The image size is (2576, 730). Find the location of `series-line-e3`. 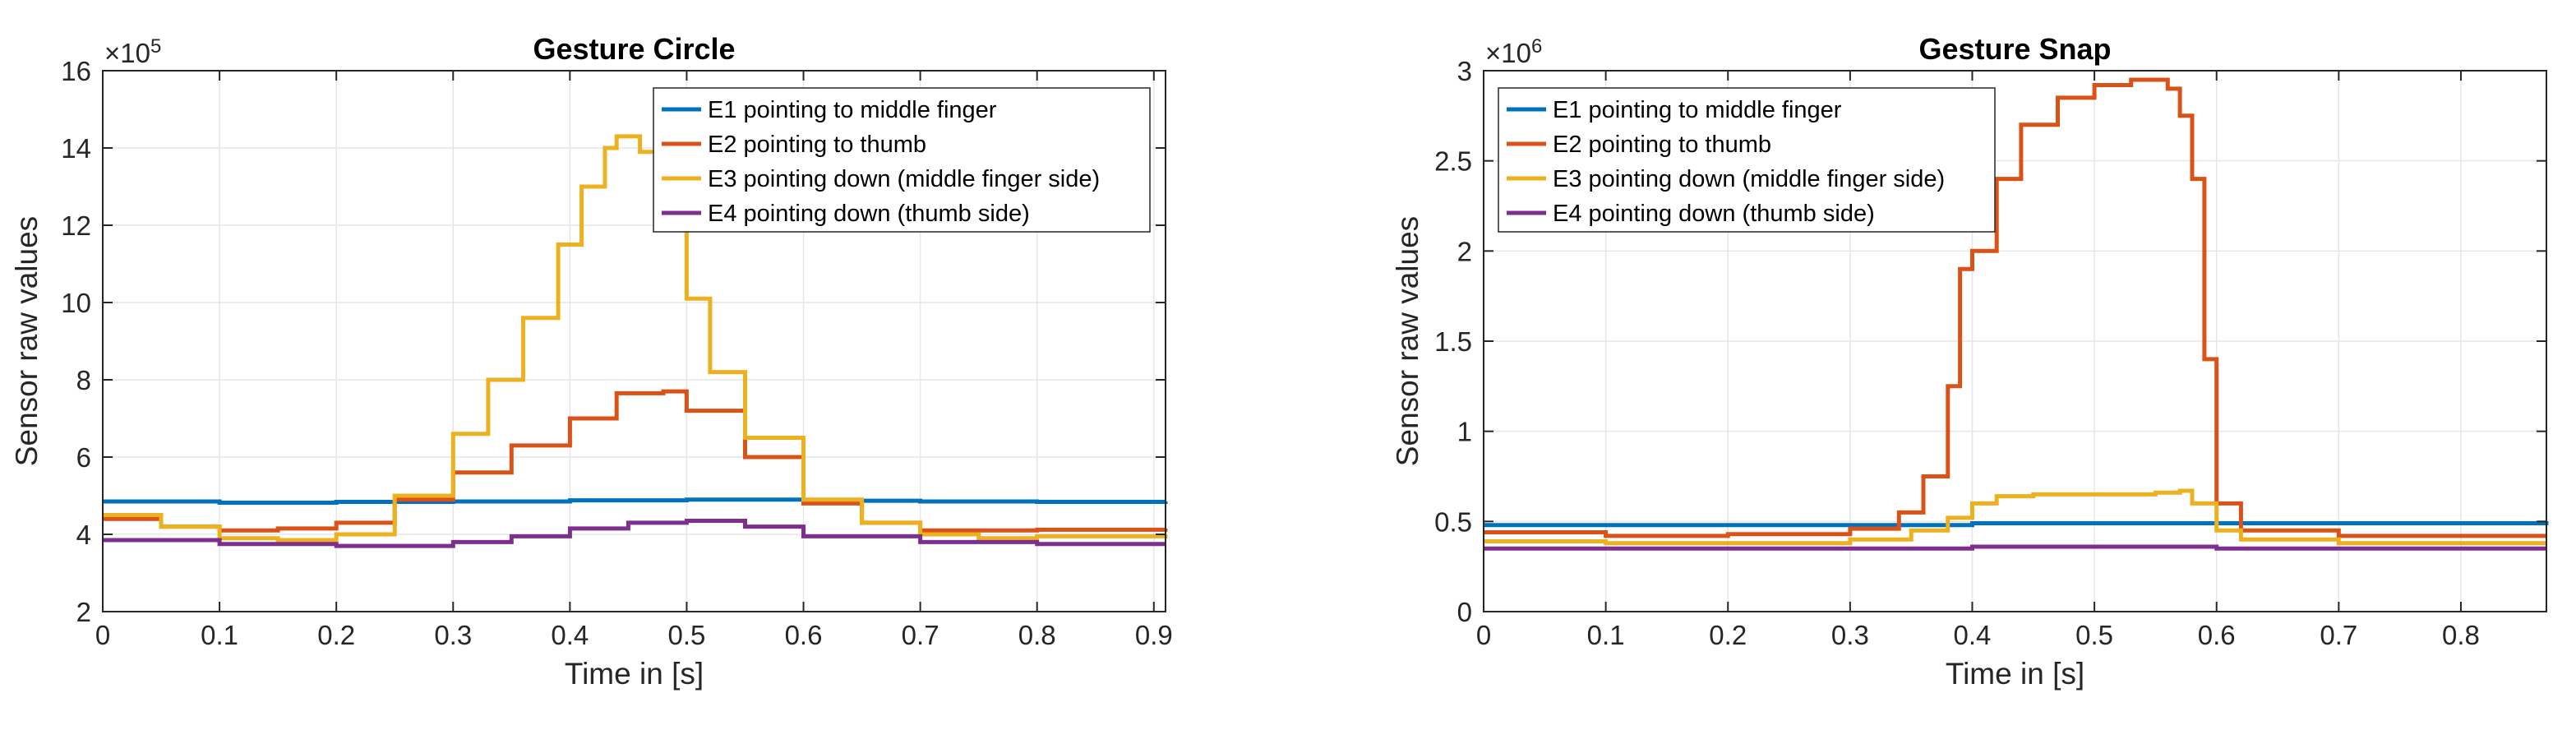

series-line-e3 is located at coordinates (2015, 517).